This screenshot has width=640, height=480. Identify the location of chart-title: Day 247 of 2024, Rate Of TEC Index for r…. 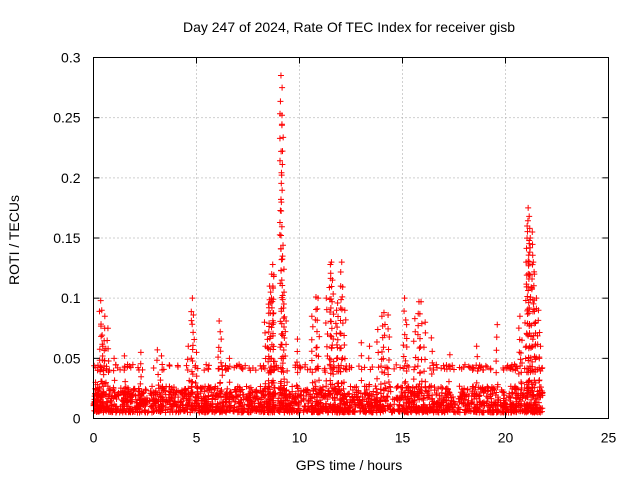
(349, 27).